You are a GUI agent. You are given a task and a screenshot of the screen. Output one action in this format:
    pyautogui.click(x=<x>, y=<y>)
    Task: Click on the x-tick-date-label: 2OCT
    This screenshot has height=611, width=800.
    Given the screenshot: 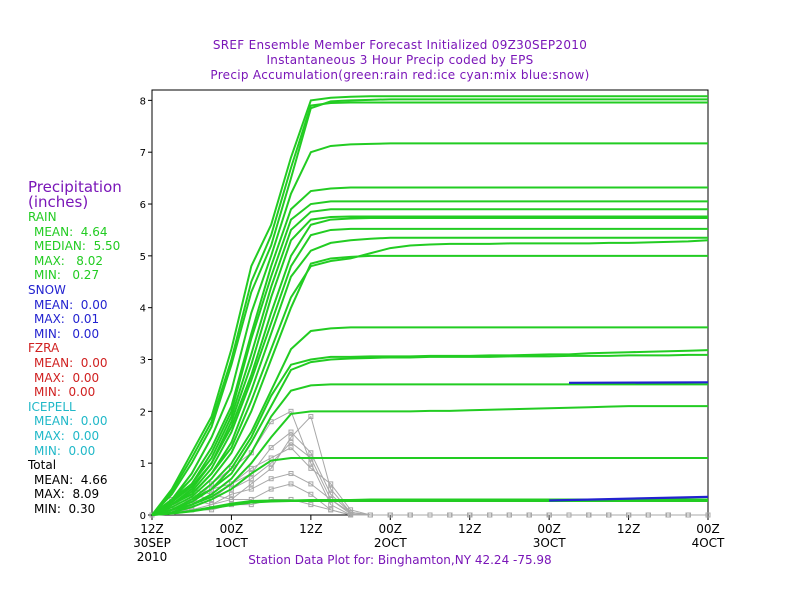 What is the action you would take?
    pyautogui.click(x=390, y=543)
    